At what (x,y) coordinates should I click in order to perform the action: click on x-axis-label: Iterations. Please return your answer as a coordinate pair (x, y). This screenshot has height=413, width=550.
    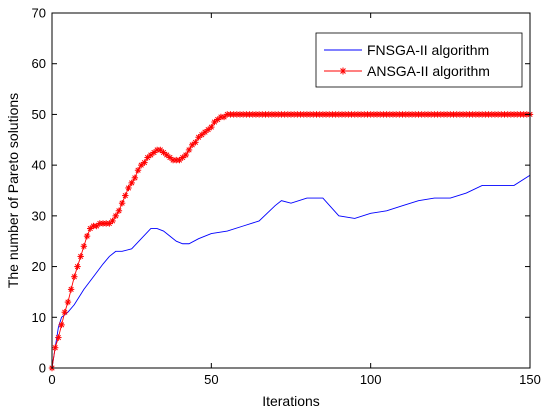
    Looking at the image, I should click on (291, 401).